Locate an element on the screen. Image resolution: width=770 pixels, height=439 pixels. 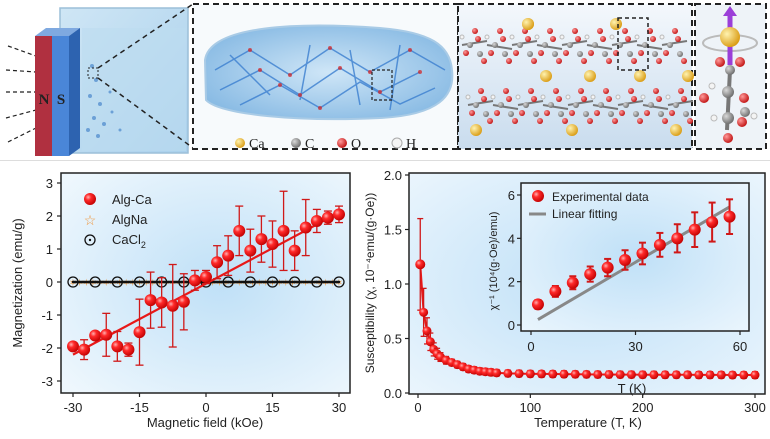
x-tick-label: 30 is located at coordinates (339, 407).